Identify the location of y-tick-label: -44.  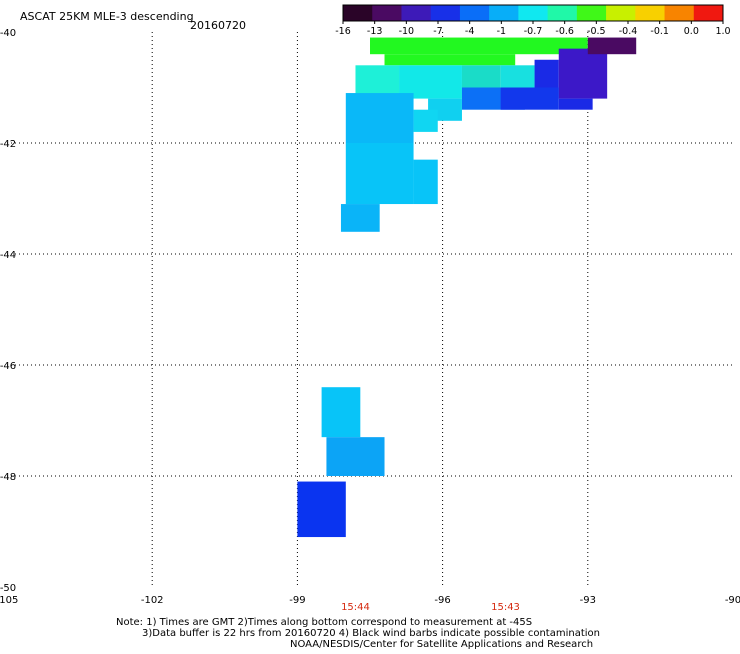
(8, 255).